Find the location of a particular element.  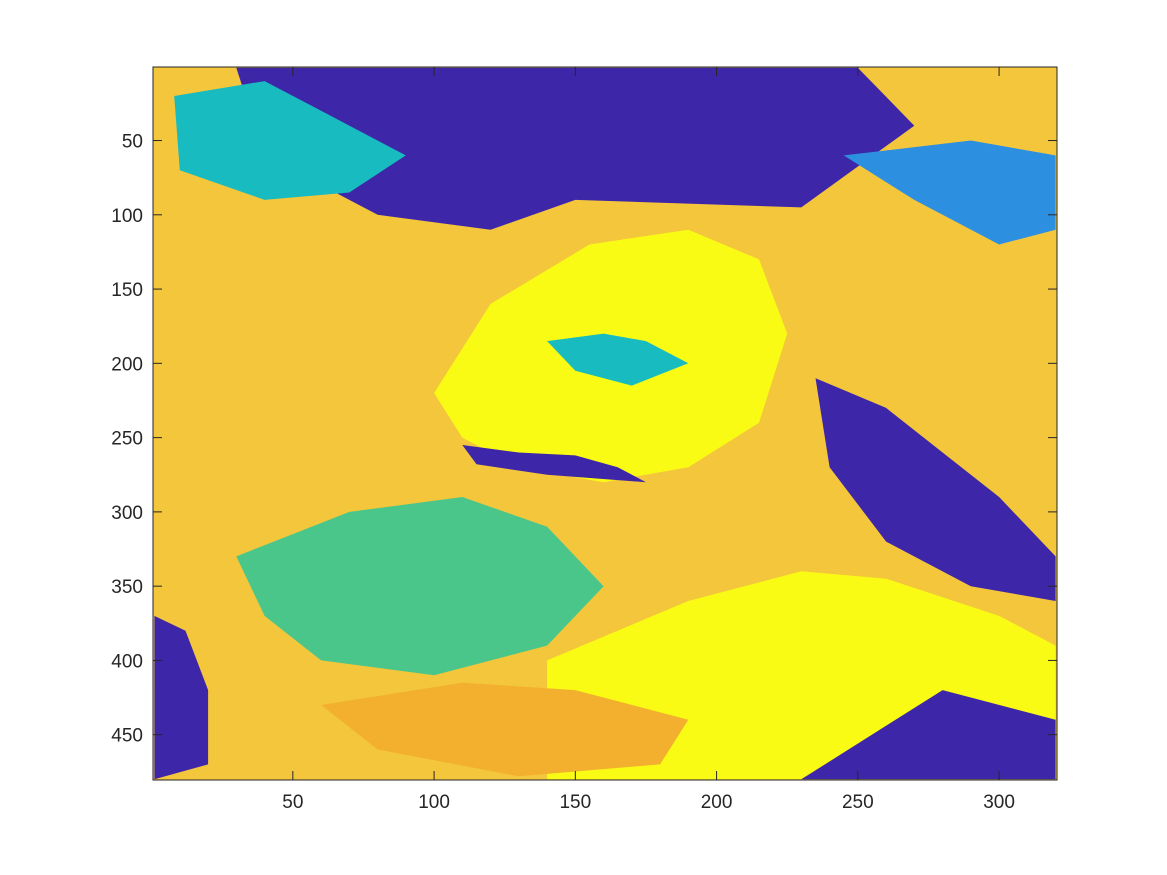

x-tick-label: 250 is located at coordinates (858, 802).